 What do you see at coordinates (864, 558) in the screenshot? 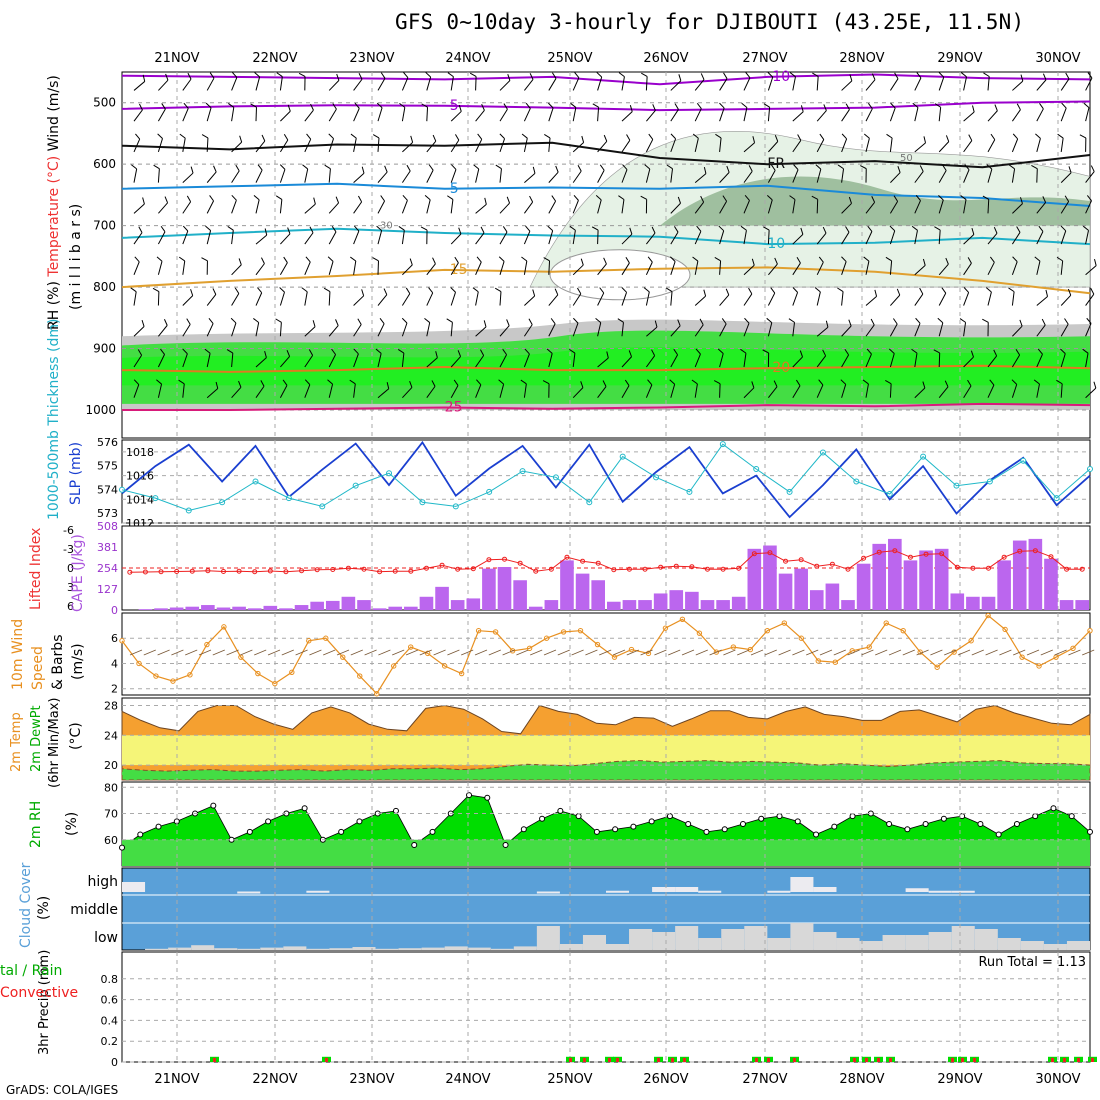
I see `li-point` at bounding box center [864, 558].